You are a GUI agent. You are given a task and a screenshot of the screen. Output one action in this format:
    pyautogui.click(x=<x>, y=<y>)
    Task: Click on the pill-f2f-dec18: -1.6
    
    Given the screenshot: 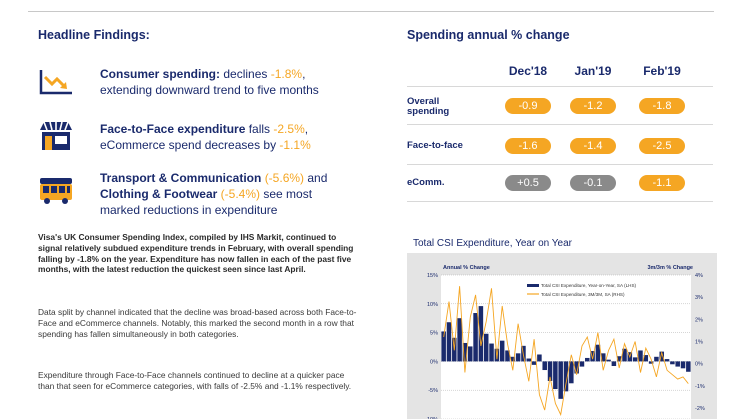 What is the action you would take?
    pyautogui.click(x=528, y=146)
    